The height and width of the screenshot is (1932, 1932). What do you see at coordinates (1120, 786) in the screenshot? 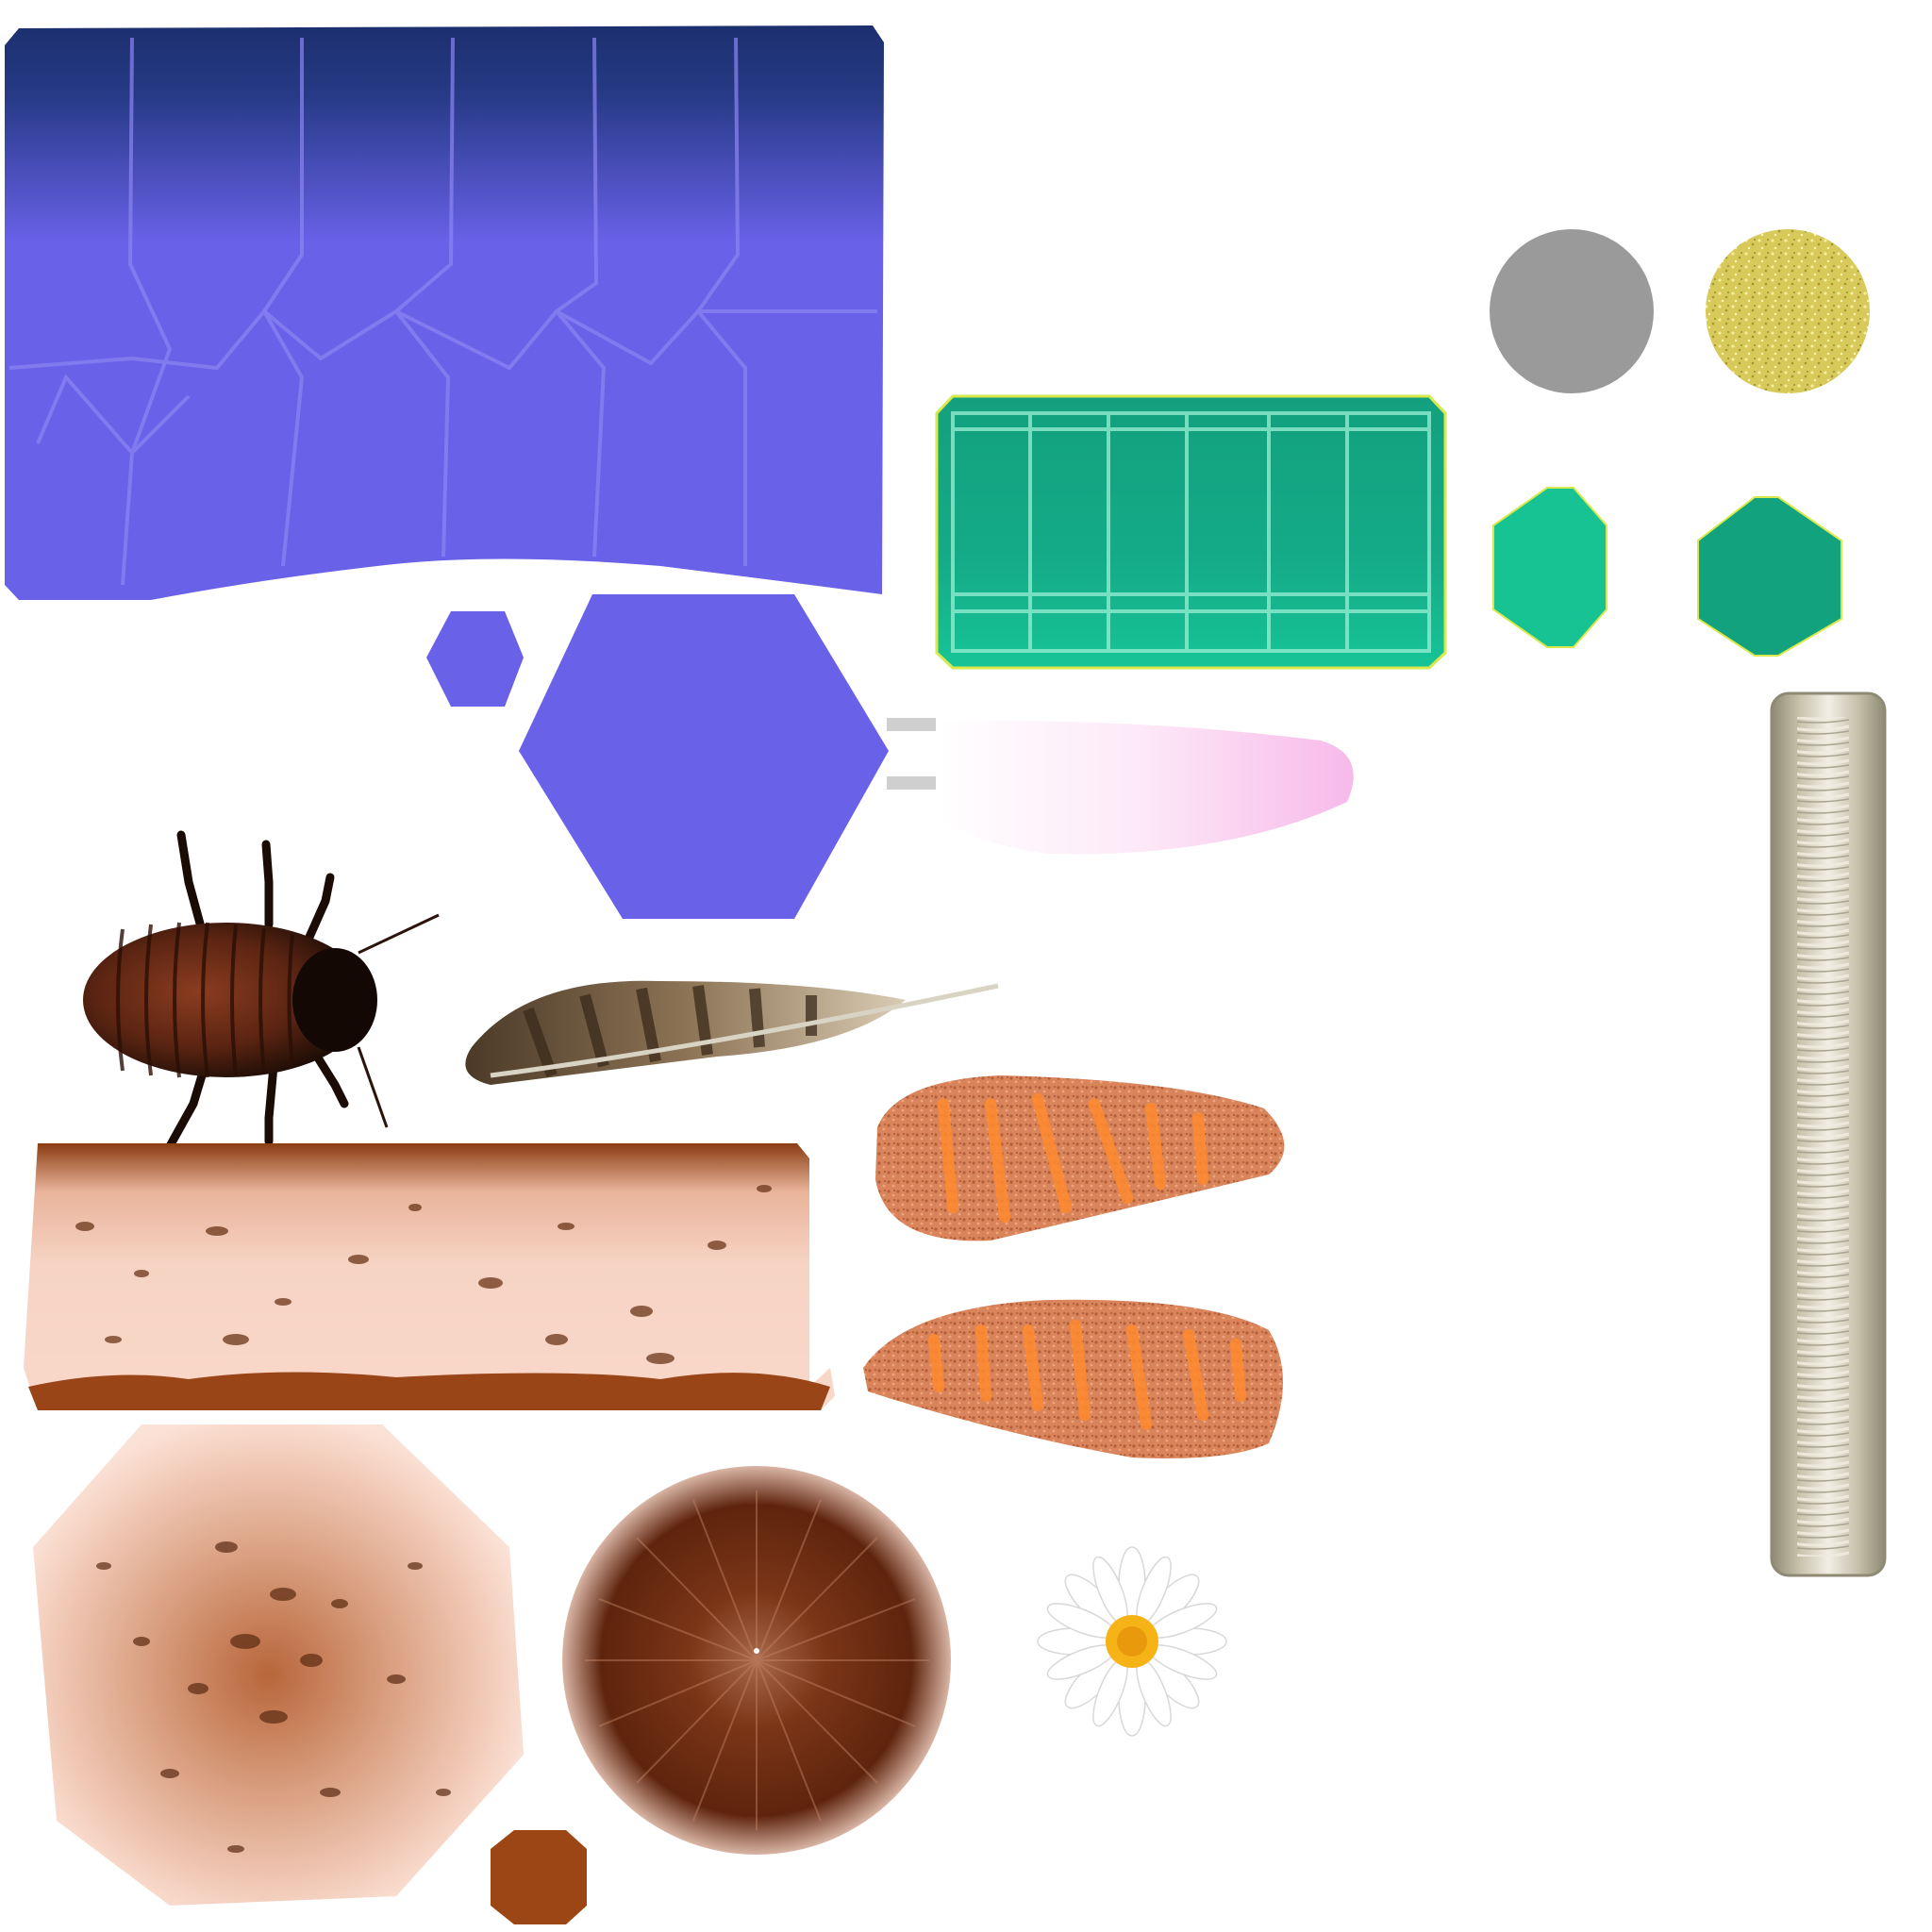
I see `pink-petal-strip` at bounding box center [1120, 786].